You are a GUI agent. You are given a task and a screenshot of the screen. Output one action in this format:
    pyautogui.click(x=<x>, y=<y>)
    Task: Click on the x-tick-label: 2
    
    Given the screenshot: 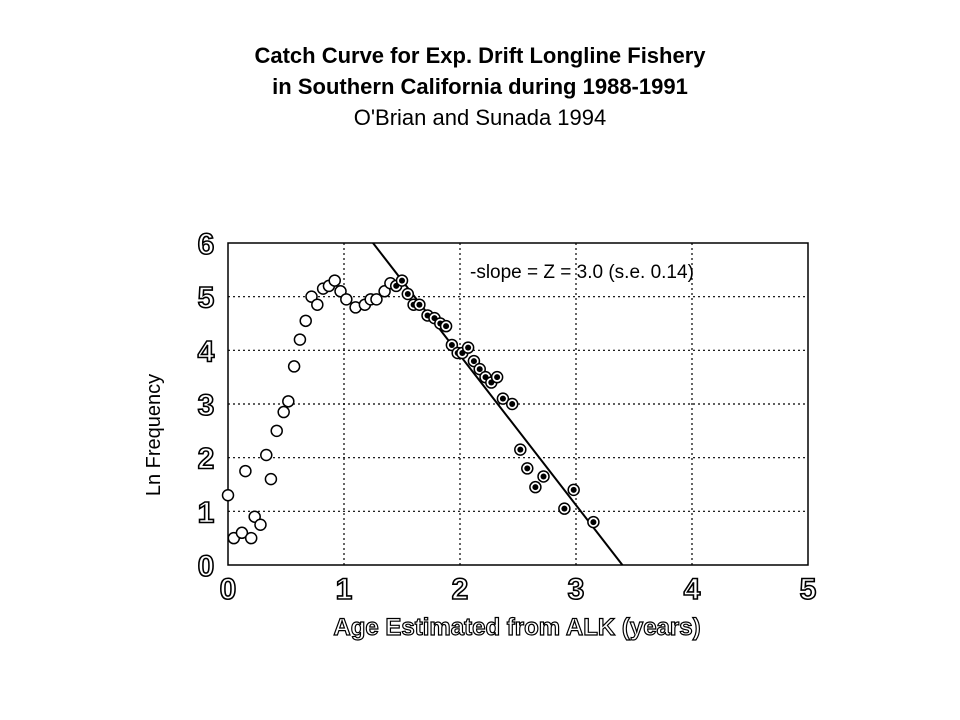 What is the action you would take?
    pyautogui.click(x=460, y=589)
    